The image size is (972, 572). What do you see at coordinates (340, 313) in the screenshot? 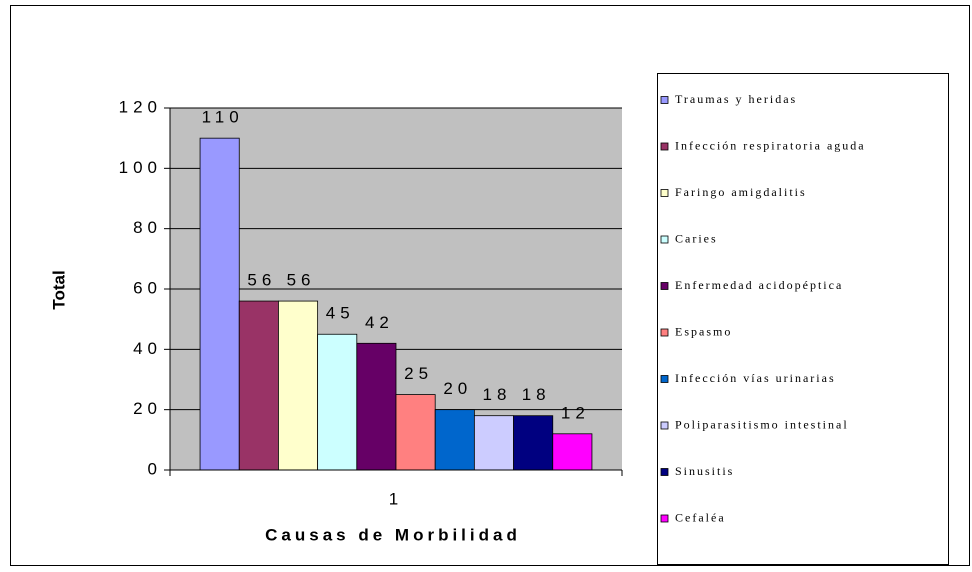
I see `data-label: 45` at bounding box center [340, 313].